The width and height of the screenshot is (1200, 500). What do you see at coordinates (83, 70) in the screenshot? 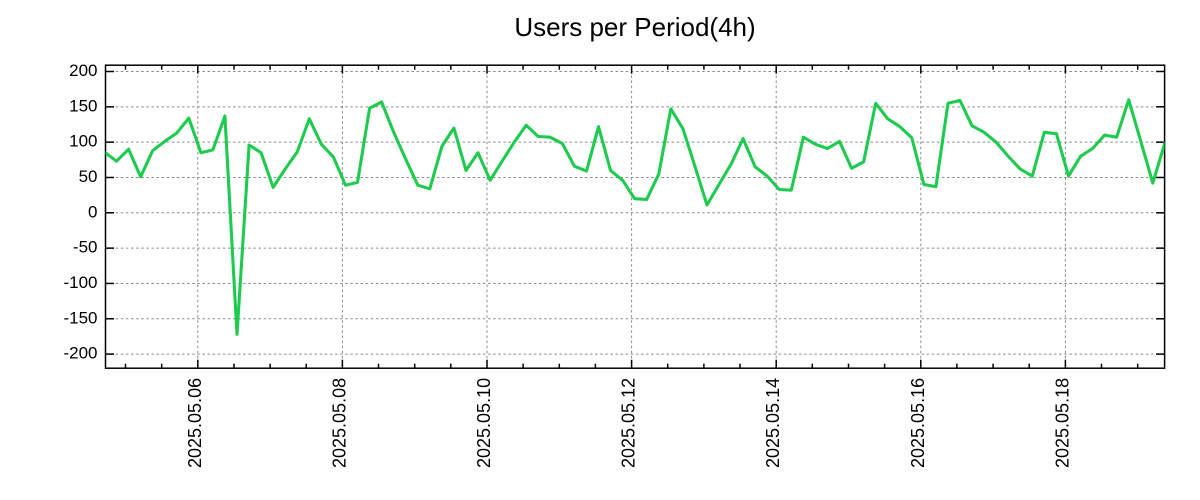
I see `svg-text: 200` at bounding box center [83, 70].